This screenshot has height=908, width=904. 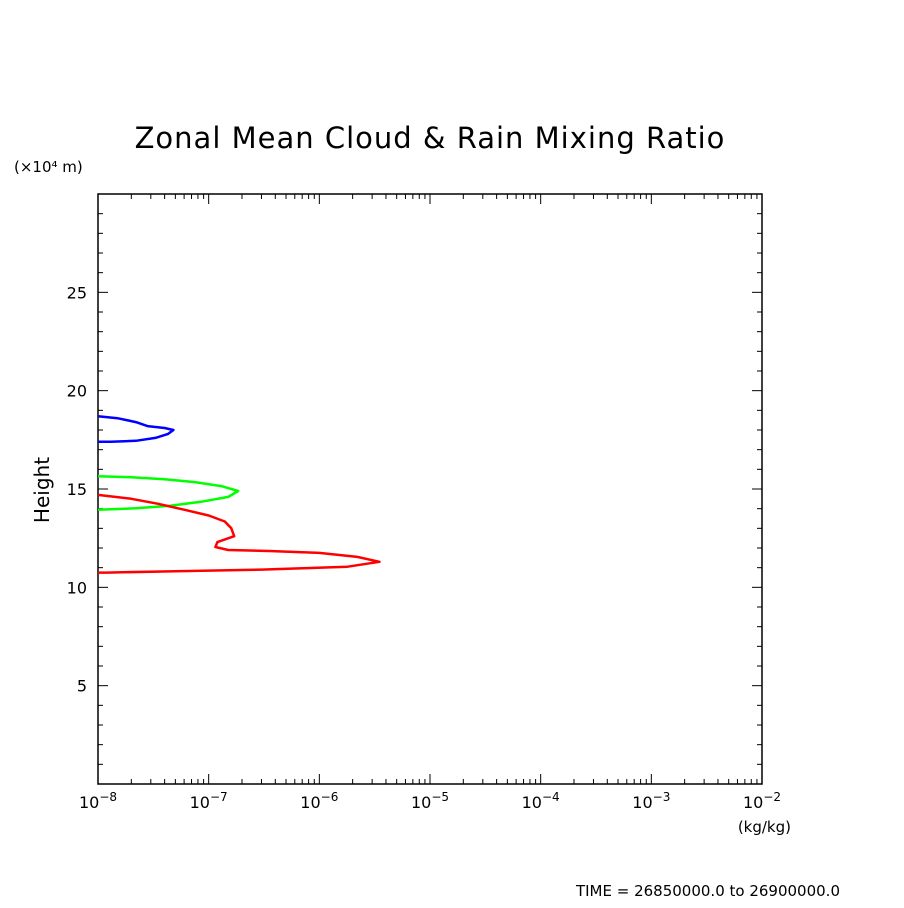 I want to click on x-tick-labels: 10⁻⁸ 10⁻⁷ 10⁻⁶ 10⁻⁵ 10⁻⁴ 10⁻³ 10⁻², so click(x=430, y=801).